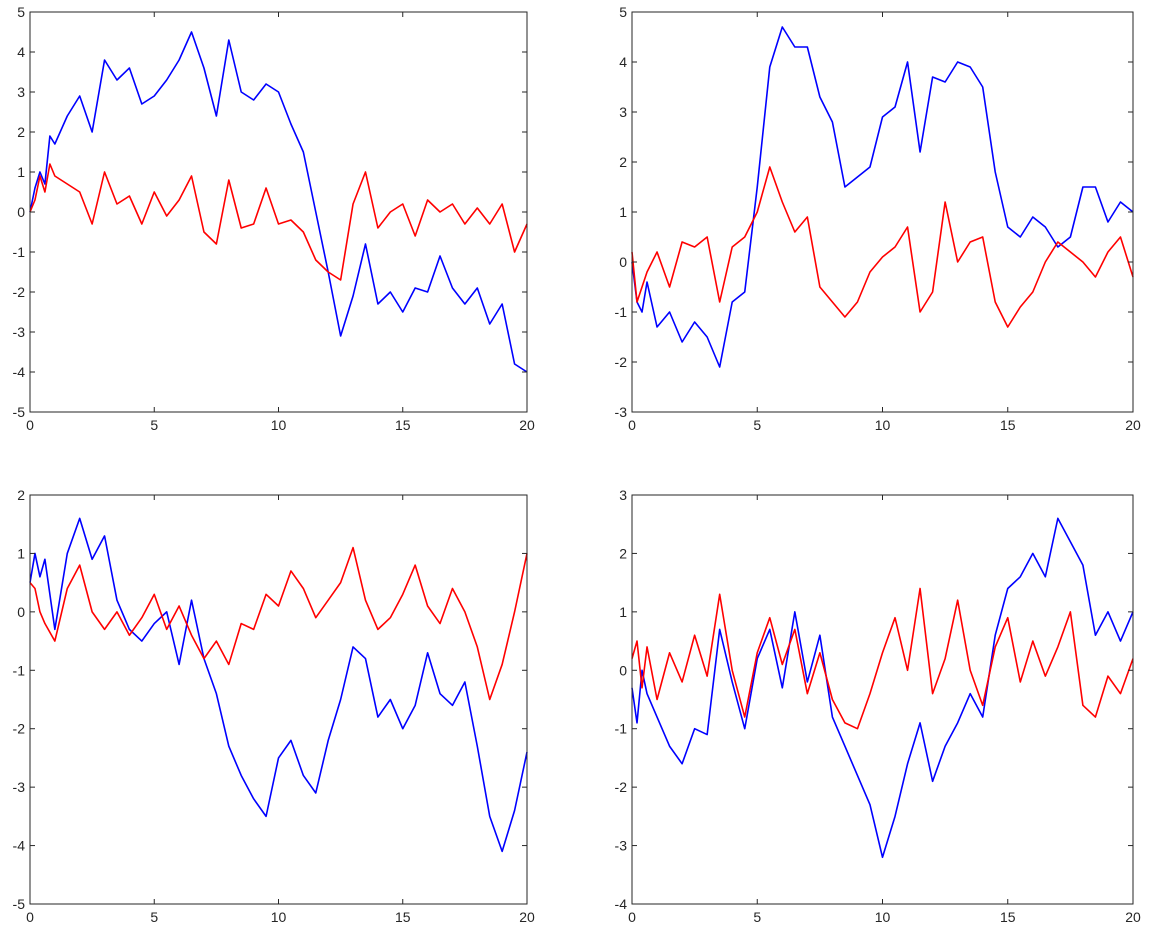 The height and width of the screenshot is (936, 1149). I want to click on series-line-red-bottom-right, so click(882, 658).